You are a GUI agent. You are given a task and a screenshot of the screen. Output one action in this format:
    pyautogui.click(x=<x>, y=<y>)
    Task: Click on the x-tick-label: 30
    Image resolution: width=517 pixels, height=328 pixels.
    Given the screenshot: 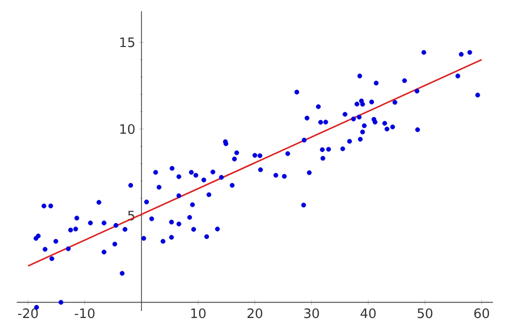 What is the action you would take?
    pyautogui.click(x=311, y=313)
    